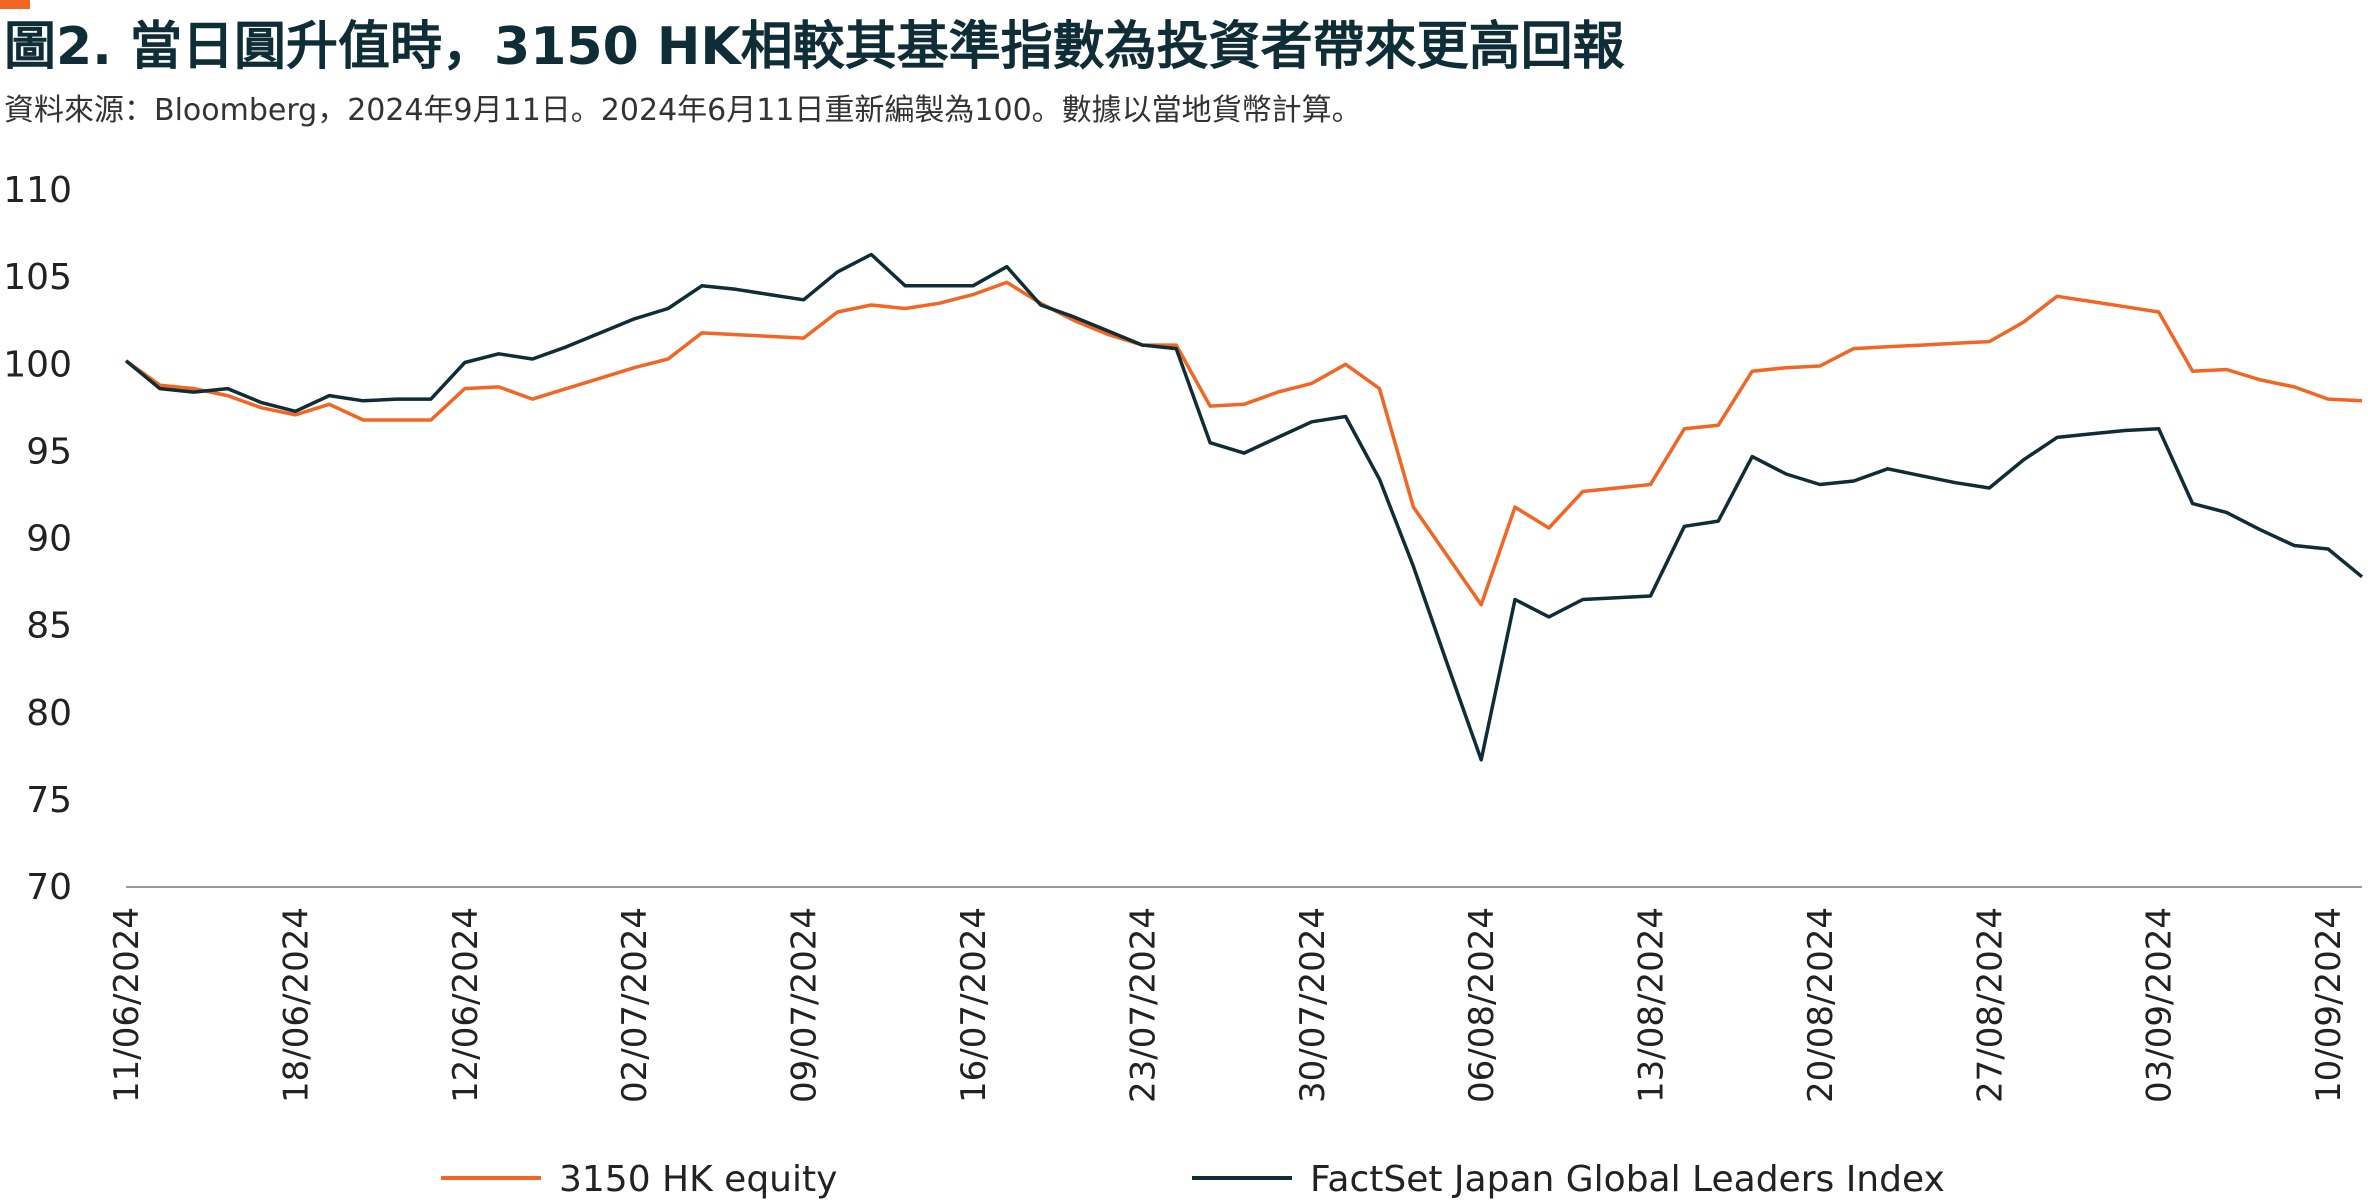 This screenshot has height=1204, width=2368. I want to click on x-tick-label: 03/09/2024, so click(2160, 1005).